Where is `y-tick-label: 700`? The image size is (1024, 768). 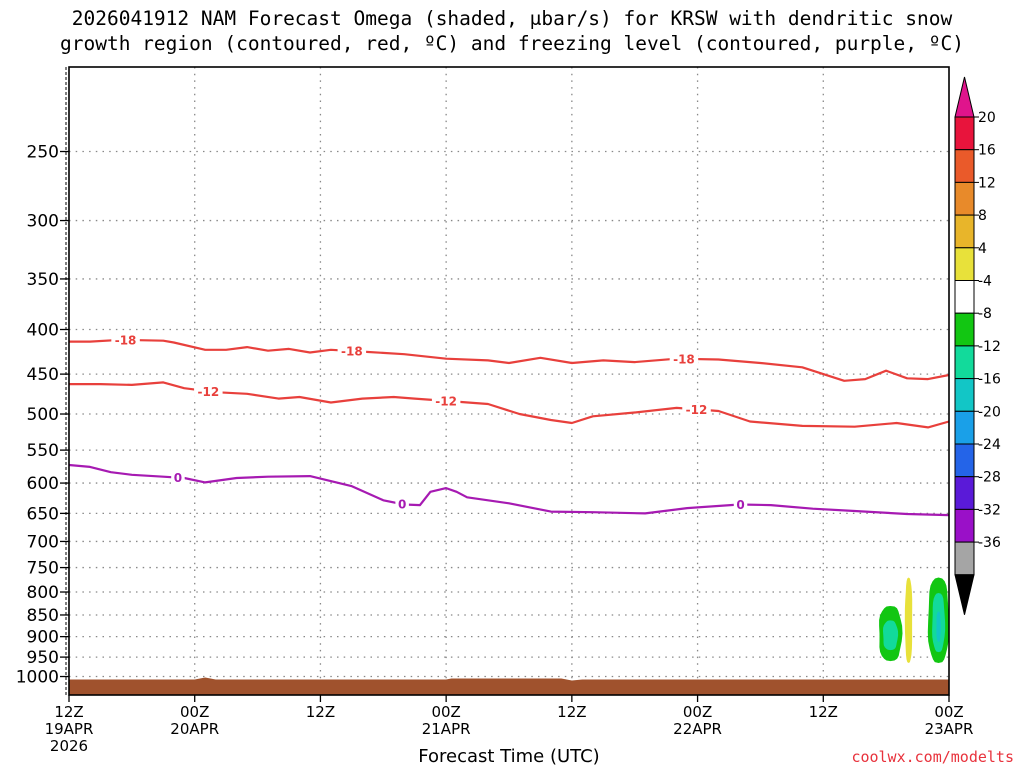
y-tick-label: 700 is located at coordinates (43, 542).